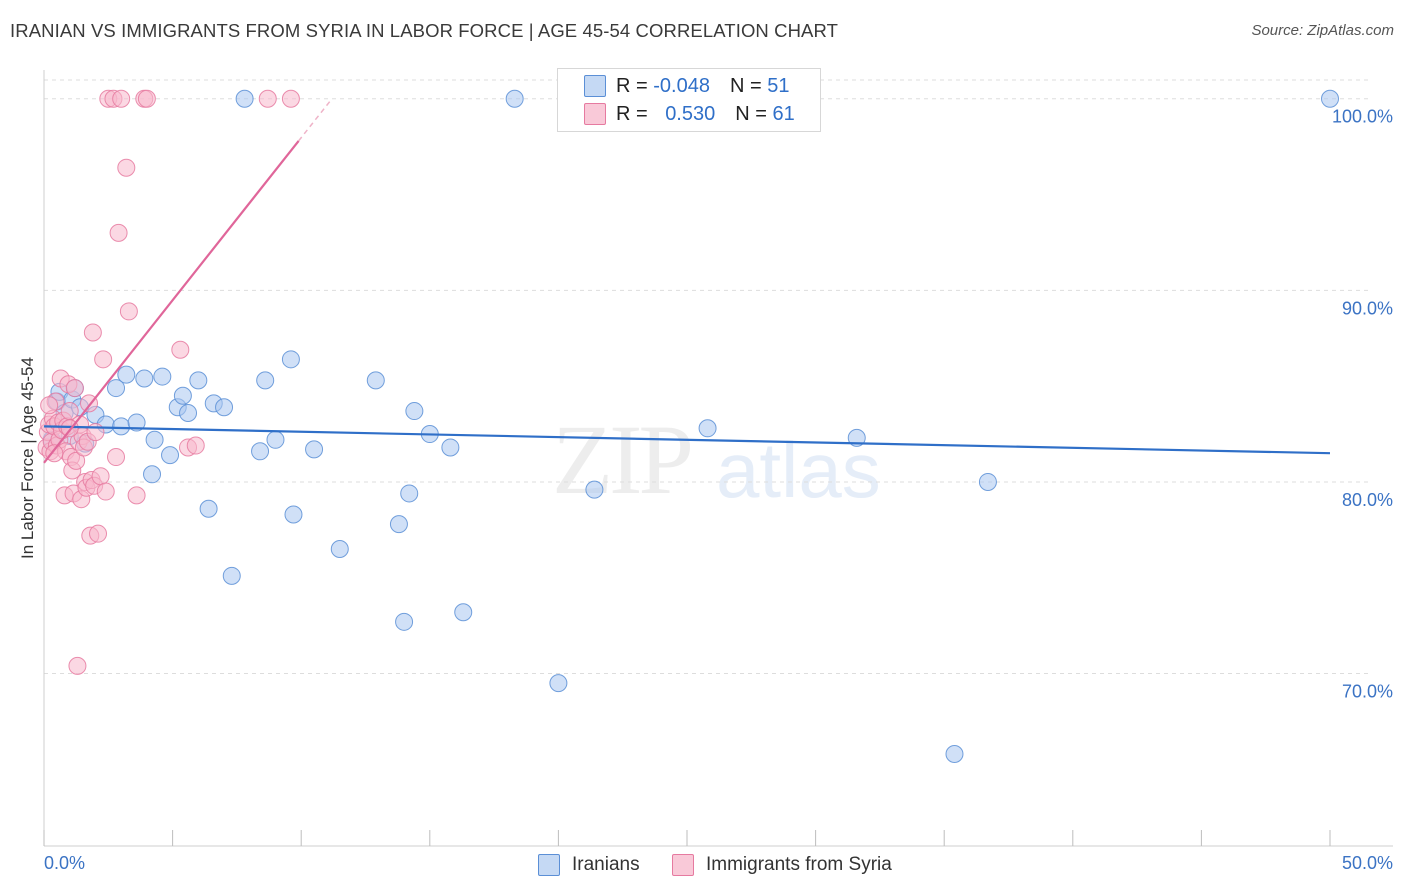 Image resolution: width=1406 pixels, height=892 pixels. I want to click on y-tick-label: 70.0%, so click(1367, 692).